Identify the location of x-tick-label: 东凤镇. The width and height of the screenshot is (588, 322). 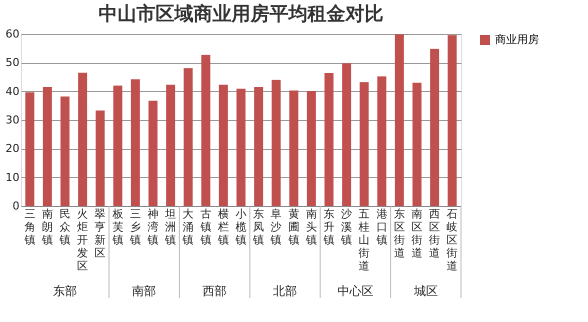
(258, 227).